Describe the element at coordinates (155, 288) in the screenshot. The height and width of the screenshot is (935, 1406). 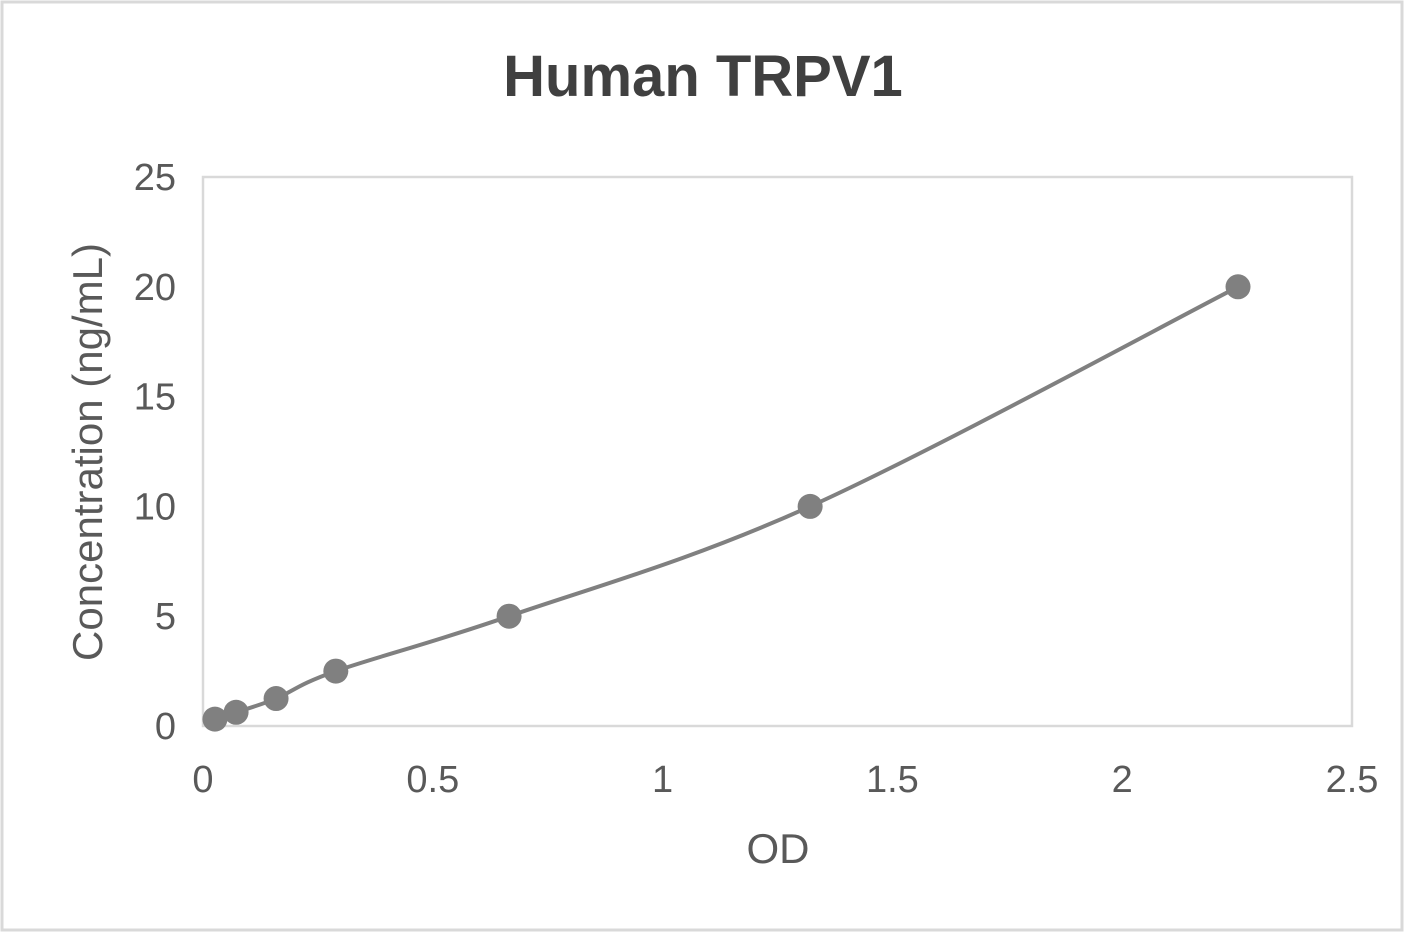
I see `y-tick-label: 20` at that location.